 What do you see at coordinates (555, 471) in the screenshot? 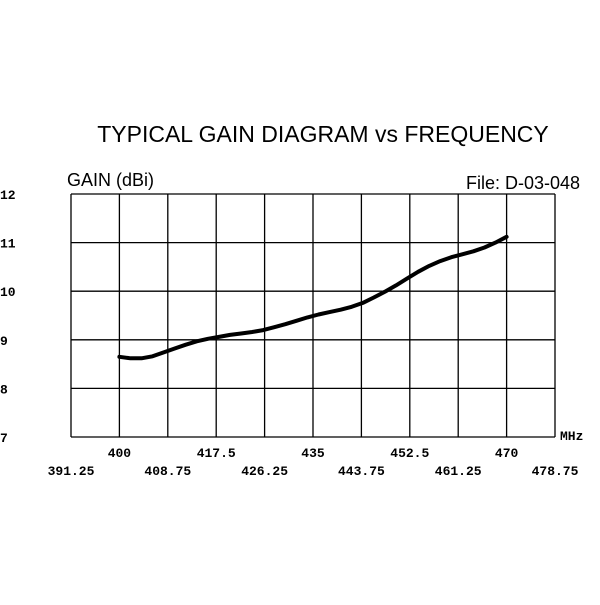
I see `x-tick-label-lower: 478.75` at bounding box center [555, 471].